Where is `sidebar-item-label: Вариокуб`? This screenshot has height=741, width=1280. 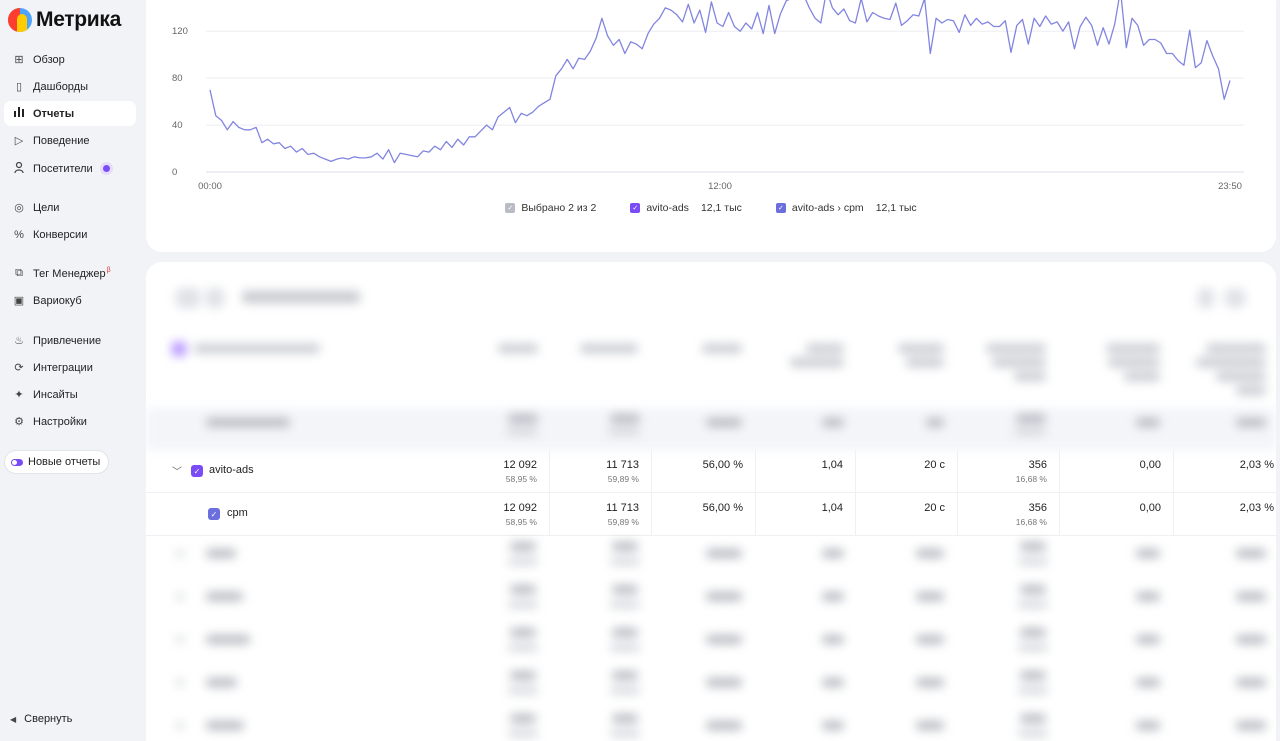
sidebar-item-label: Вариокуб is located at coordinates (57, 300).